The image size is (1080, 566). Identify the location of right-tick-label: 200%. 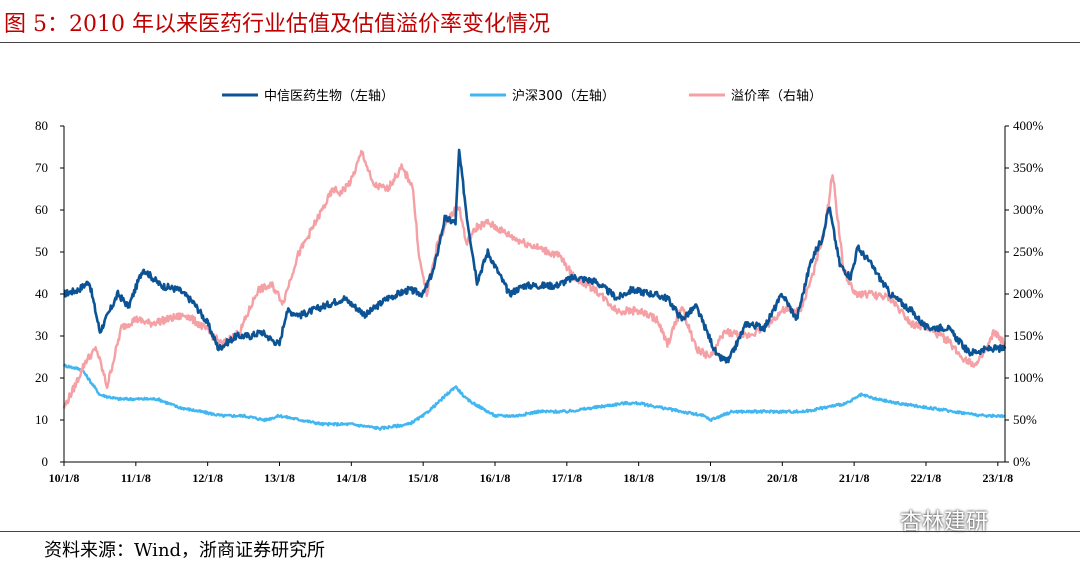
(1028, 293).